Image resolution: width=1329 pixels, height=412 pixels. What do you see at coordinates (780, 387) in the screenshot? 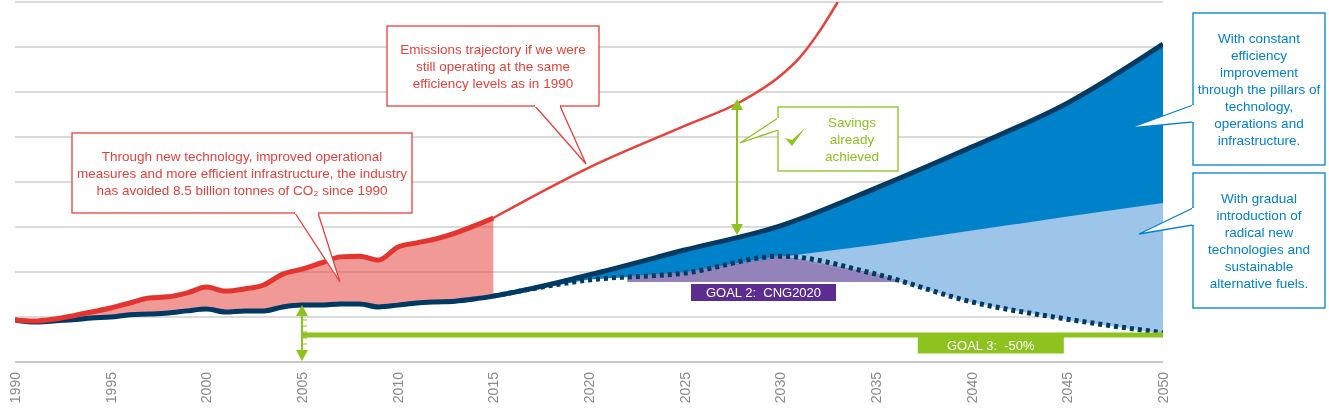
I see `x-tick-label: 2030` at bounding box center [780, 387].